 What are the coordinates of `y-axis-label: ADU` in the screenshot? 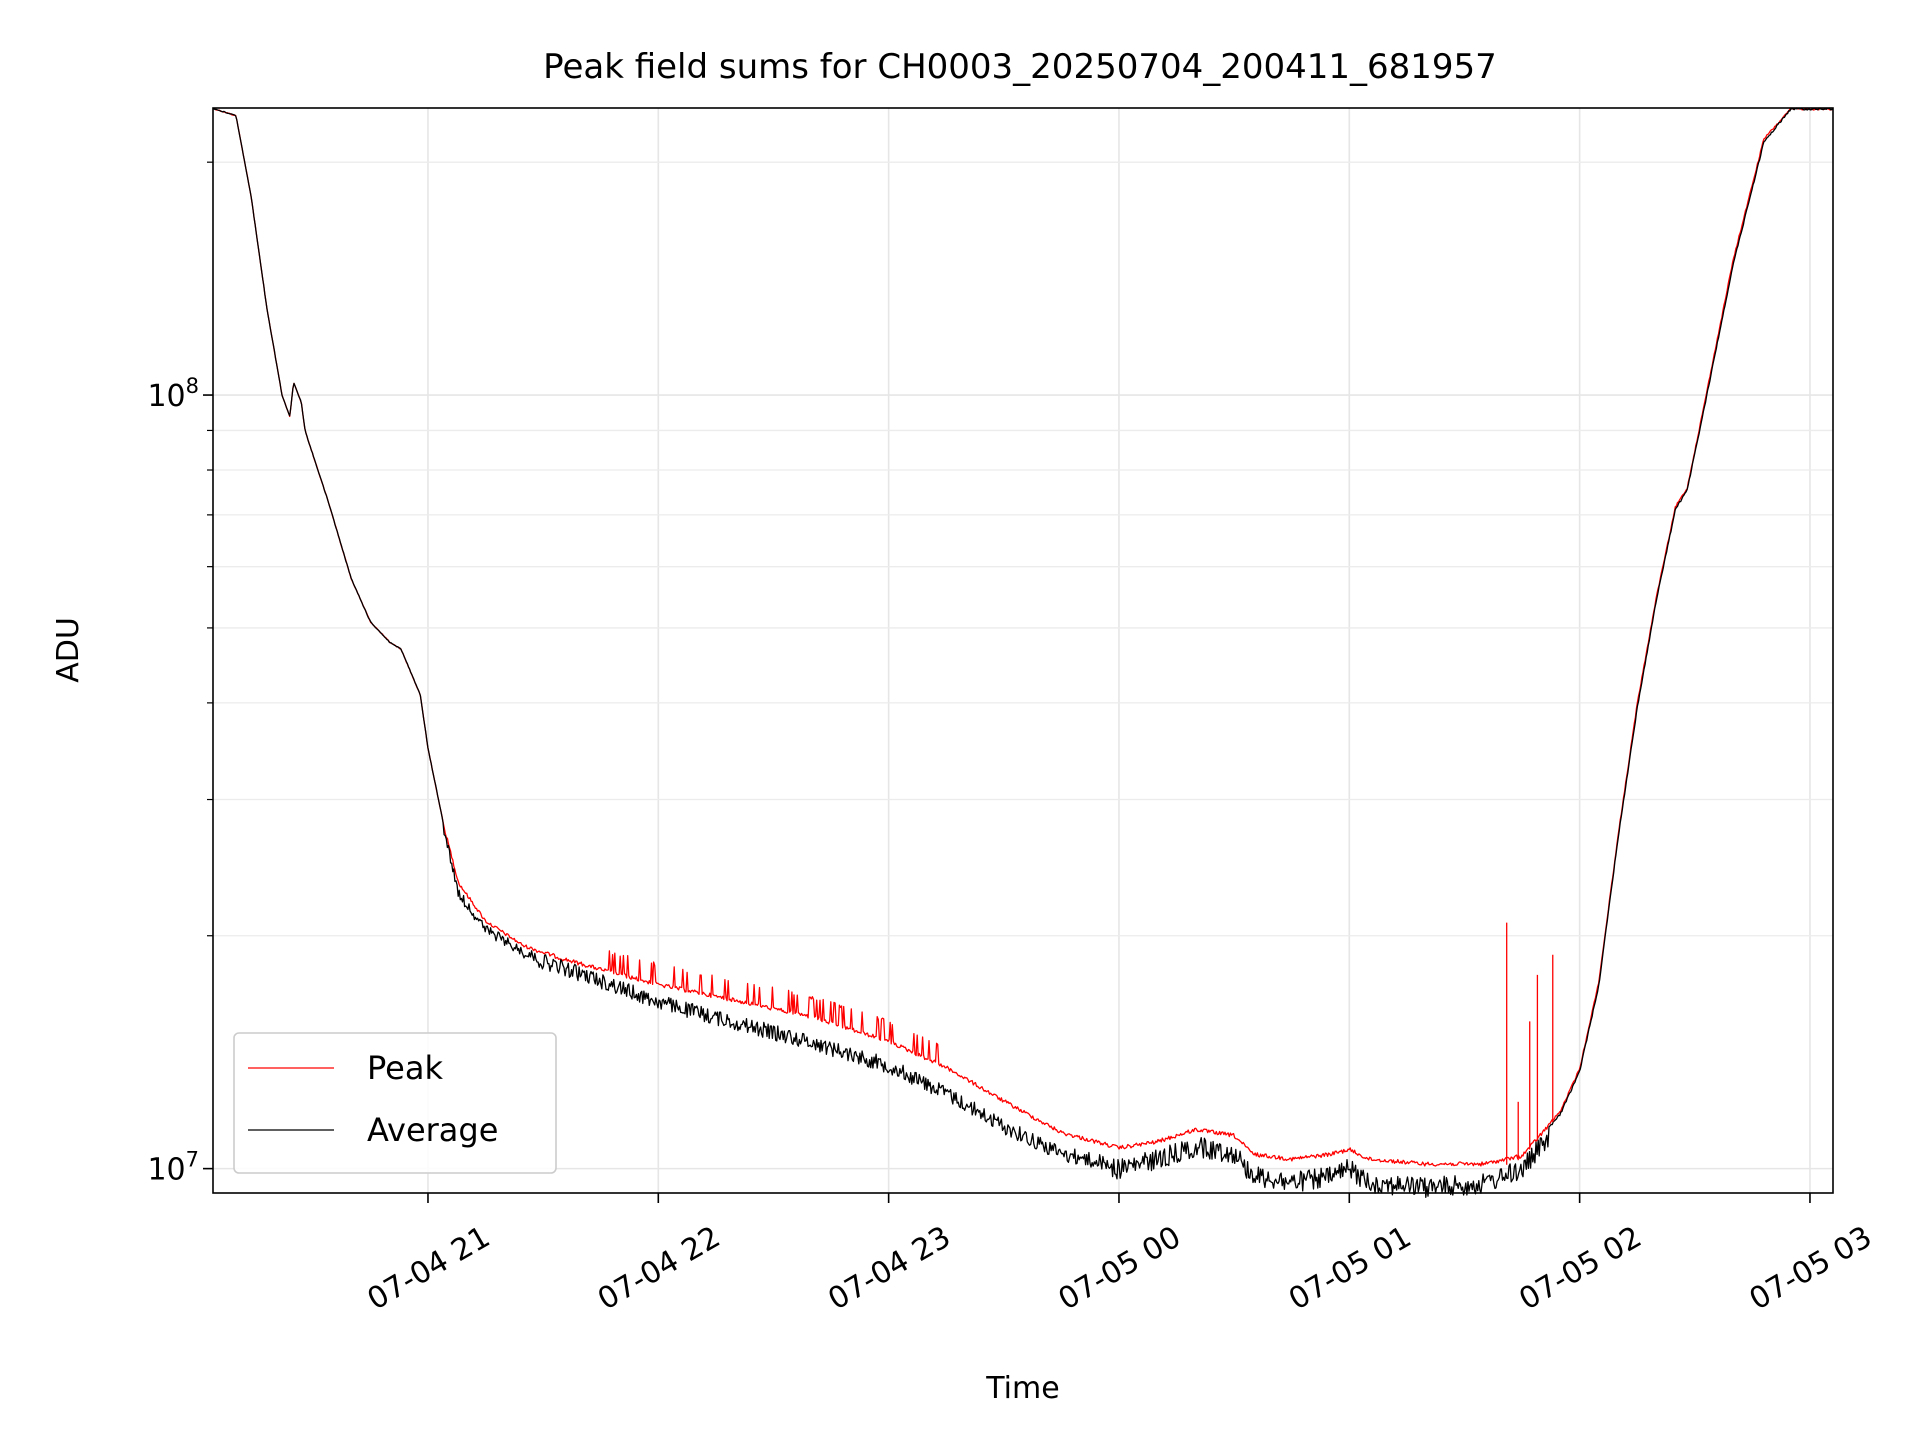 It's located at (68, 650).